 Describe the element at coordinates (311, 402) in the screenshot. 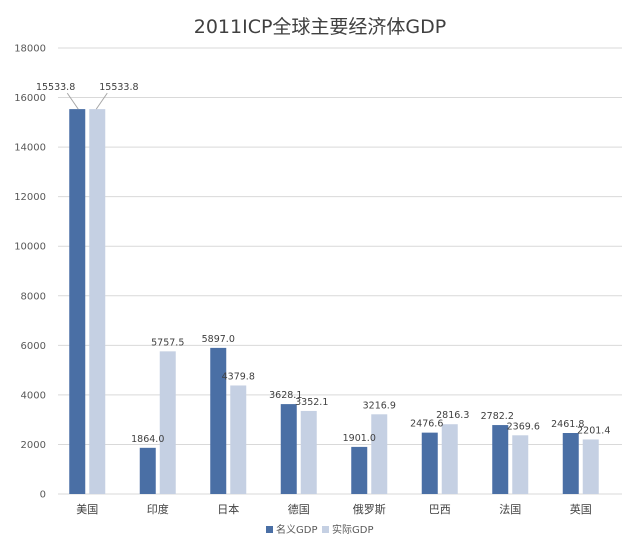

I see `data-label: 3352.1` at that location.